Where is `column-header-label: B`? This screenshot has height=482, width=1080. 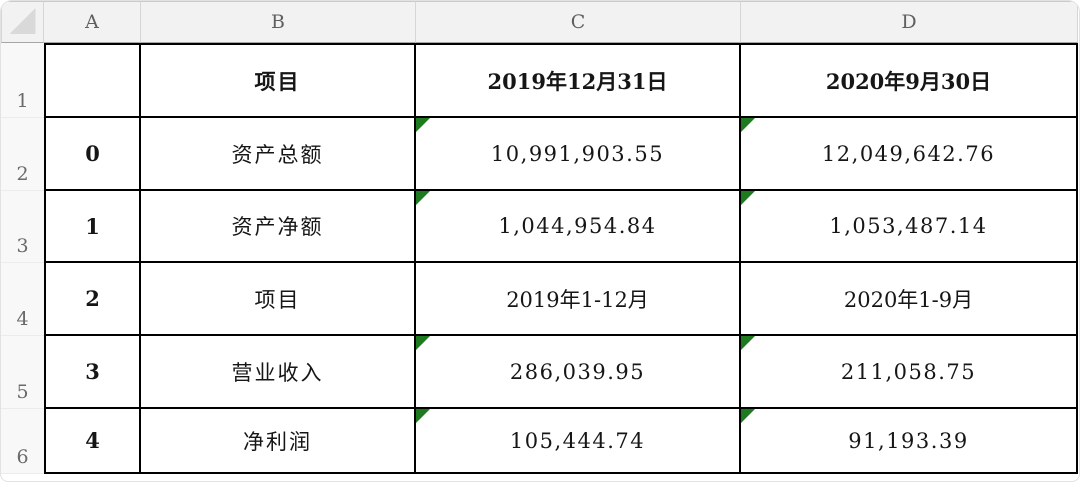
column-header-label: B is located at coordinates (278, 22).